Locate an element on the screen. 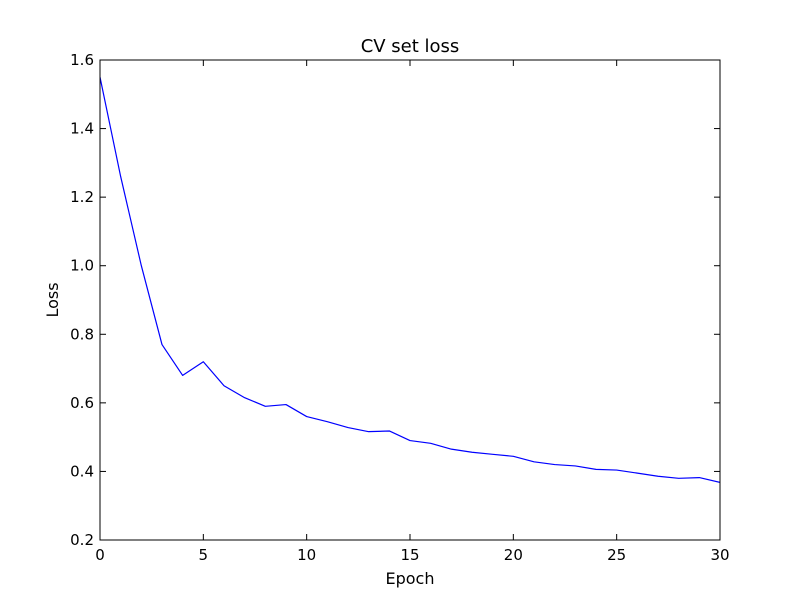 The height and width of the screenshot is (600, 800). y-tick-label: 1.4 is located at coordinates (82, 129).